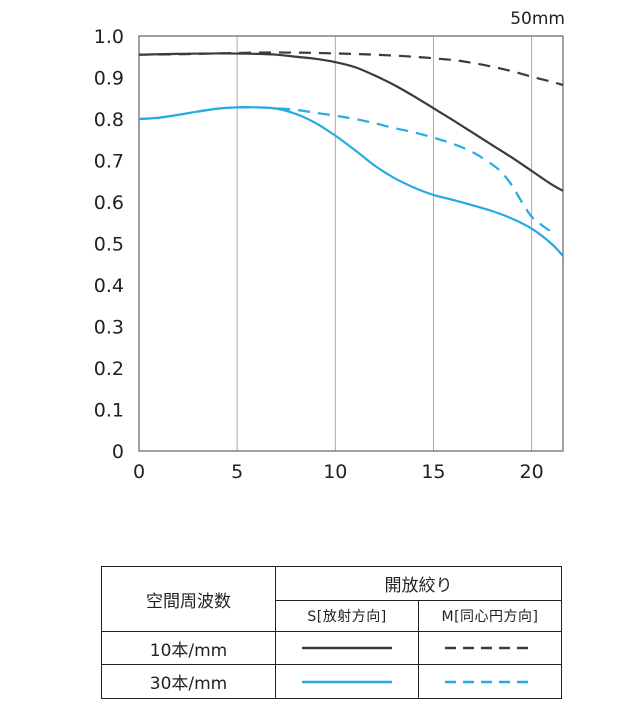  Describe the element at coordinates (109, 203) in the screenshot. I see `y-tick-label: 0.6` at that location.